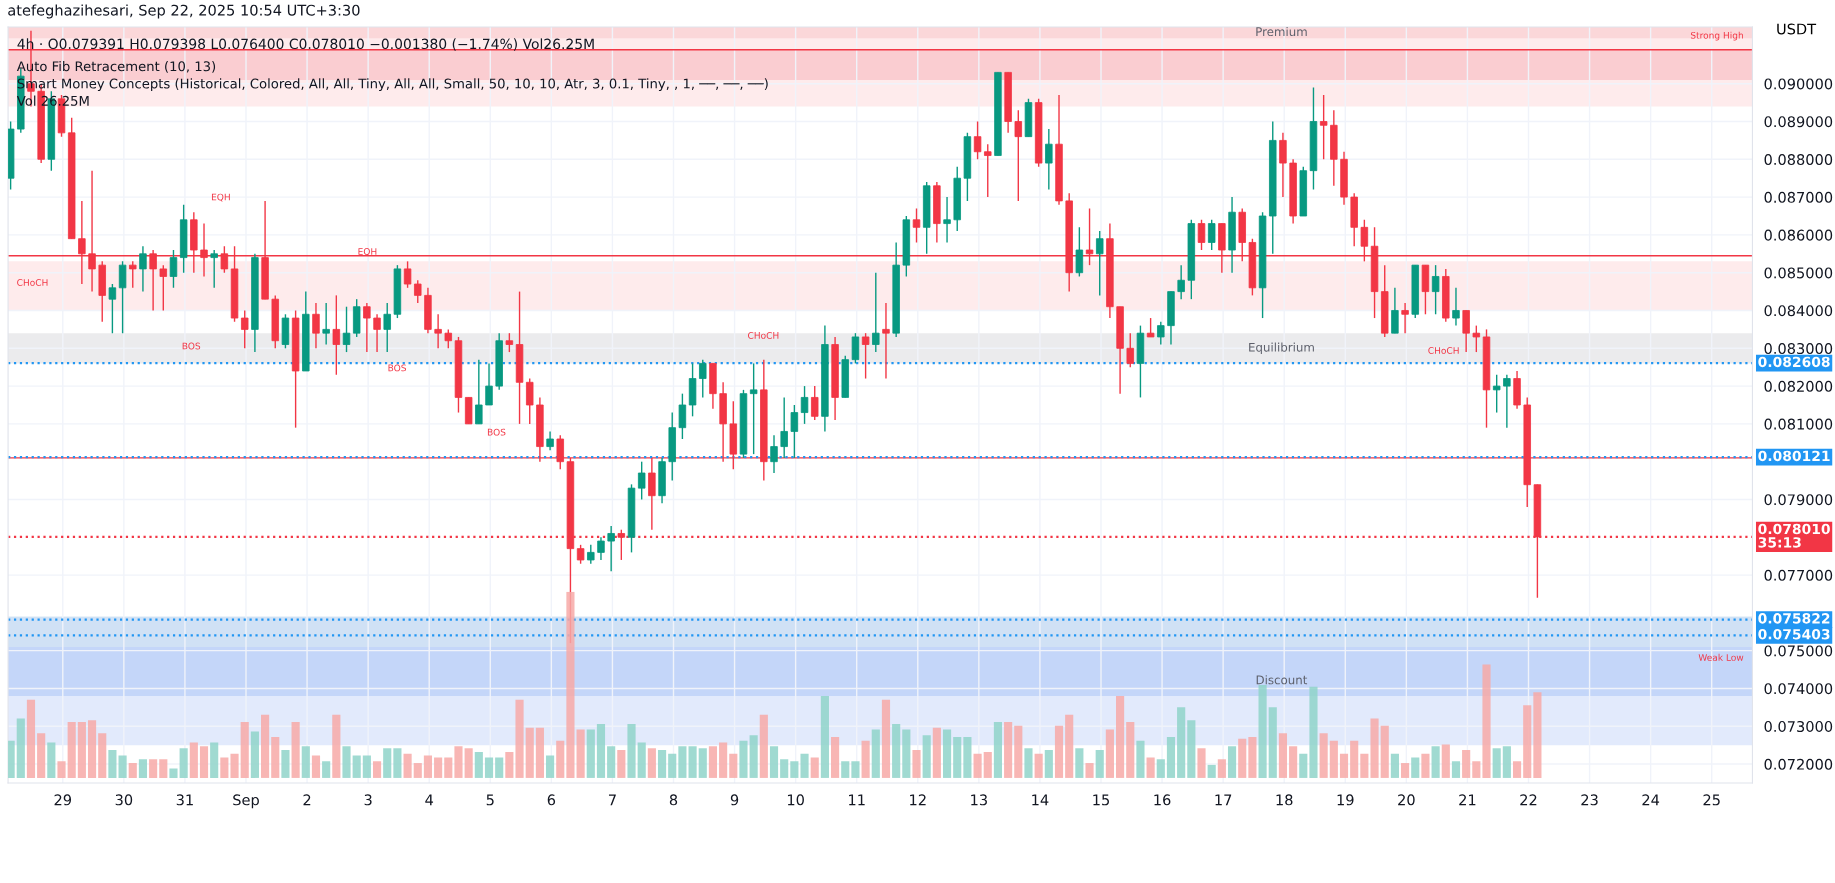  I want to click on x-tick-label: 8, so click(673, 800).